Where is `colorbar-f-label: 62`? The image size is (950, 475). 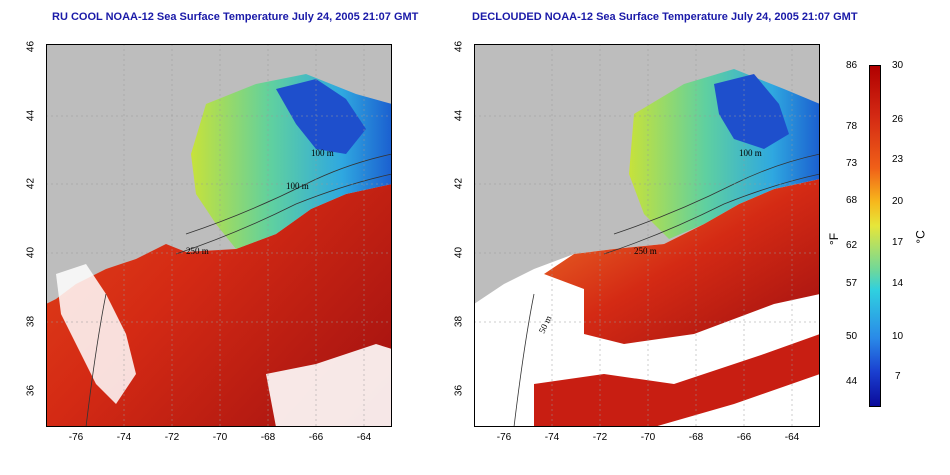 colorbar-f-label: 62 is located at coordinates (852, 245).